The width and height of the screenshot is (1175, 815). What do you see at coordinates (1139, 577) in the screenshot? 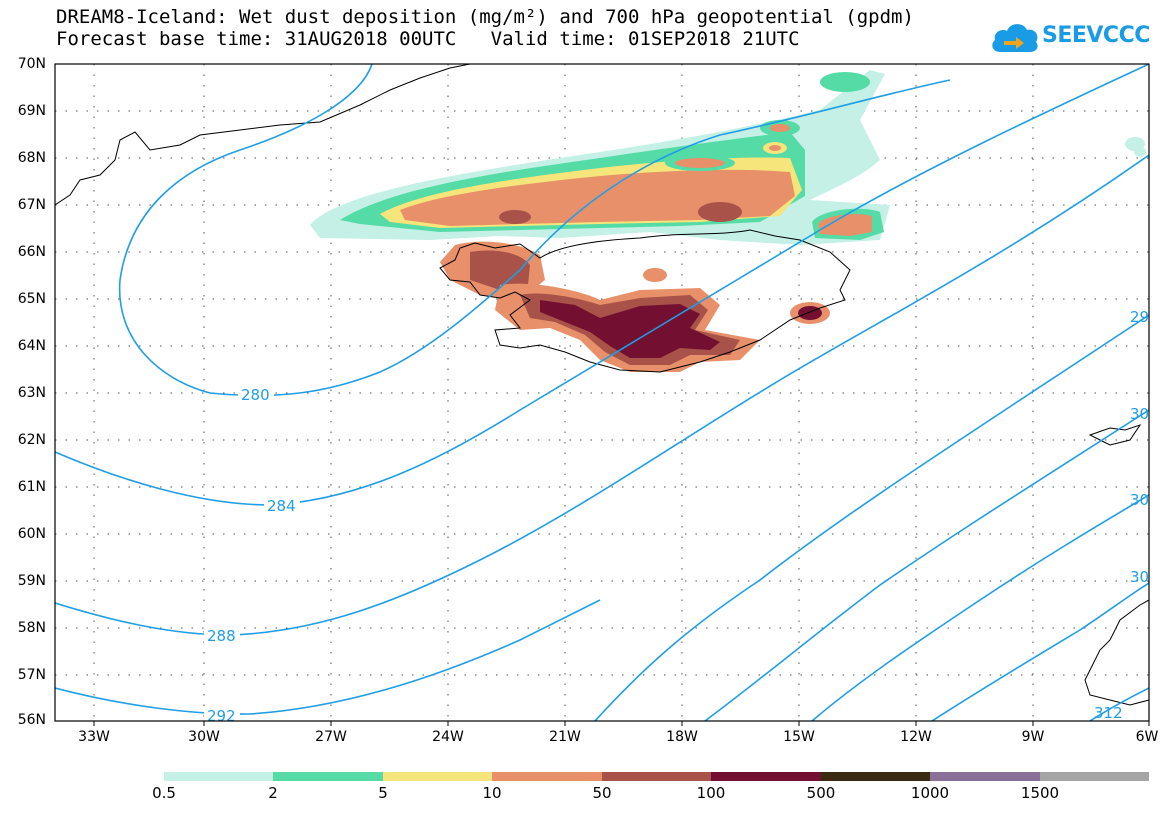
I see `contour-label-30c: 30` at bounding box center [1139, 577].